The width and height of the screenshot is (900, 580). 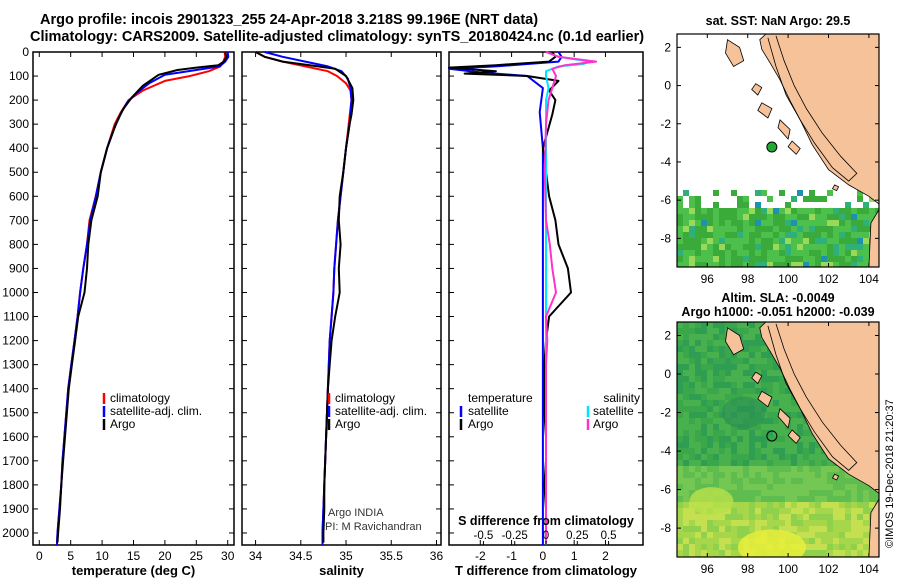 What do you see at coordinates (812, 108) in the screenshot?
I see `bathymetry-contour` at bounding box center [812, 108].